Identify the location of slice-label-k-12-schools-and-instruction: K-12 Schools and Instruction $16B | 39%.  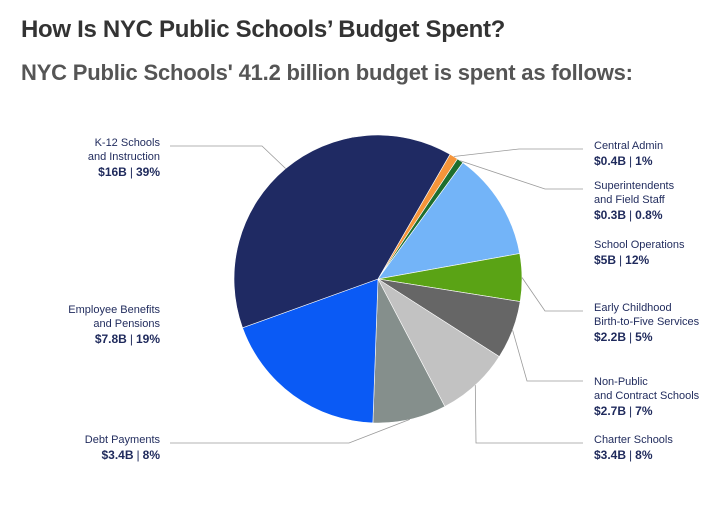
(124, 158).